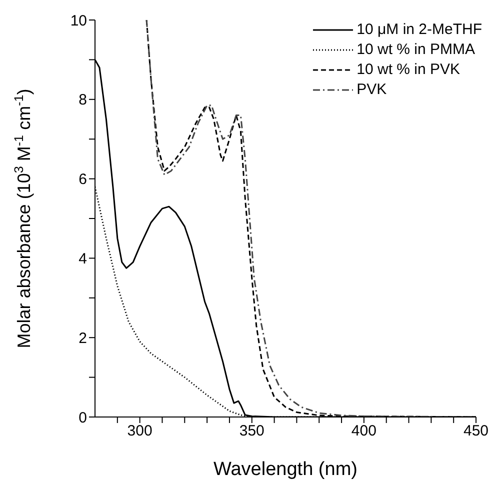 The height and width of the screenshot is (483, 492). What do you see at coordinates (416, 50) in the screenshot?
I see `legend-label: 10 wt % in PMMA` at bounding box center [416, 50].